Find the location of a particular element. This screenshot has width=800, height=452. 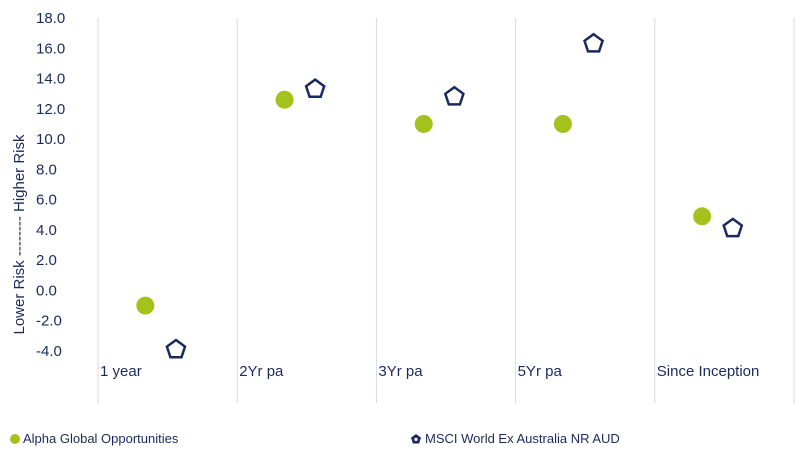

y-tick-label: 16.0 is located at coordinates (50, 48).